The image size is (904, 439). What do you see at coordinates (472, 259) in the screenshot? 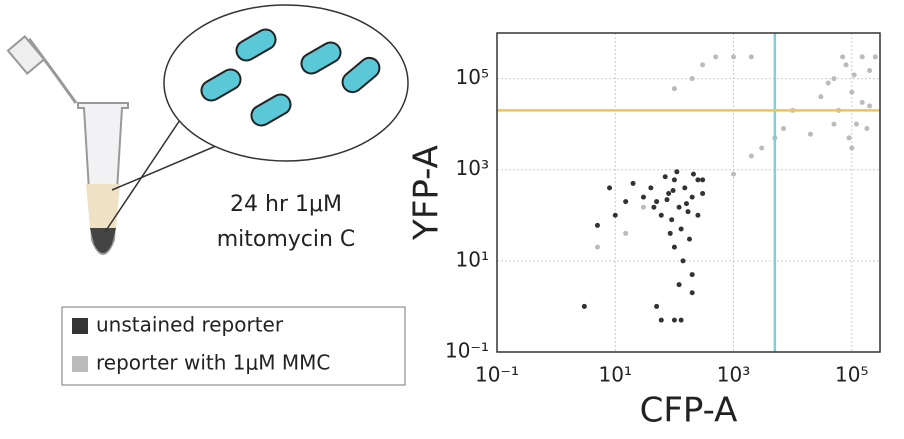
I see `y-tick-label: 10¹` at bounding box center [472, 259].